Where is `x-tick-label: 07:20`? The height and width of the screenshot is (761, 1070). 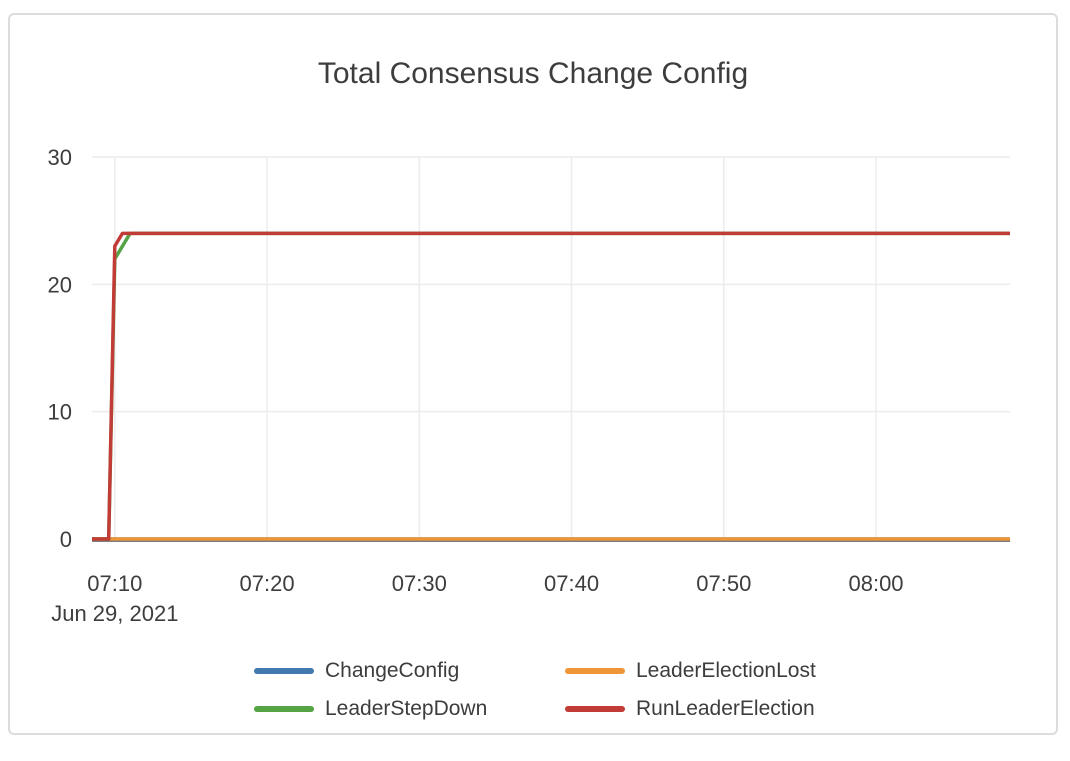
x-tick-label: 07:20 is located at coordinates (267, 583).